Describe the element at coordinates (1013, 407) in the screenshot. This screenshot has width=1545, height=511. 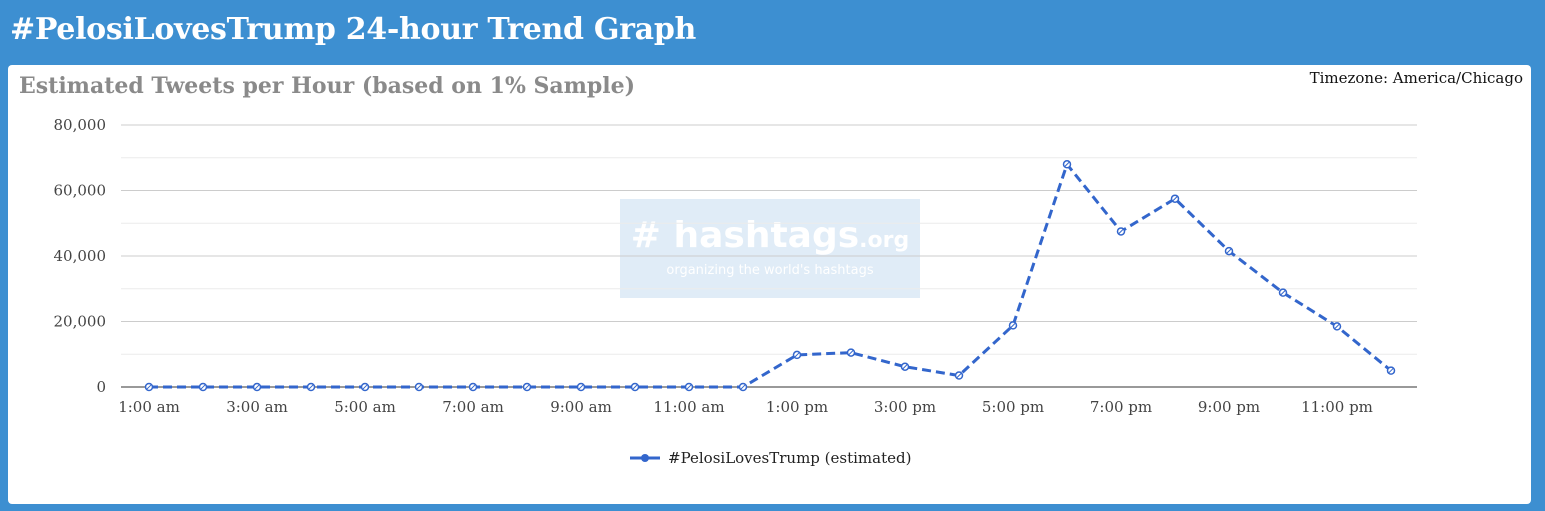
I see `x-tick-label: 5:00 pm` at that location.